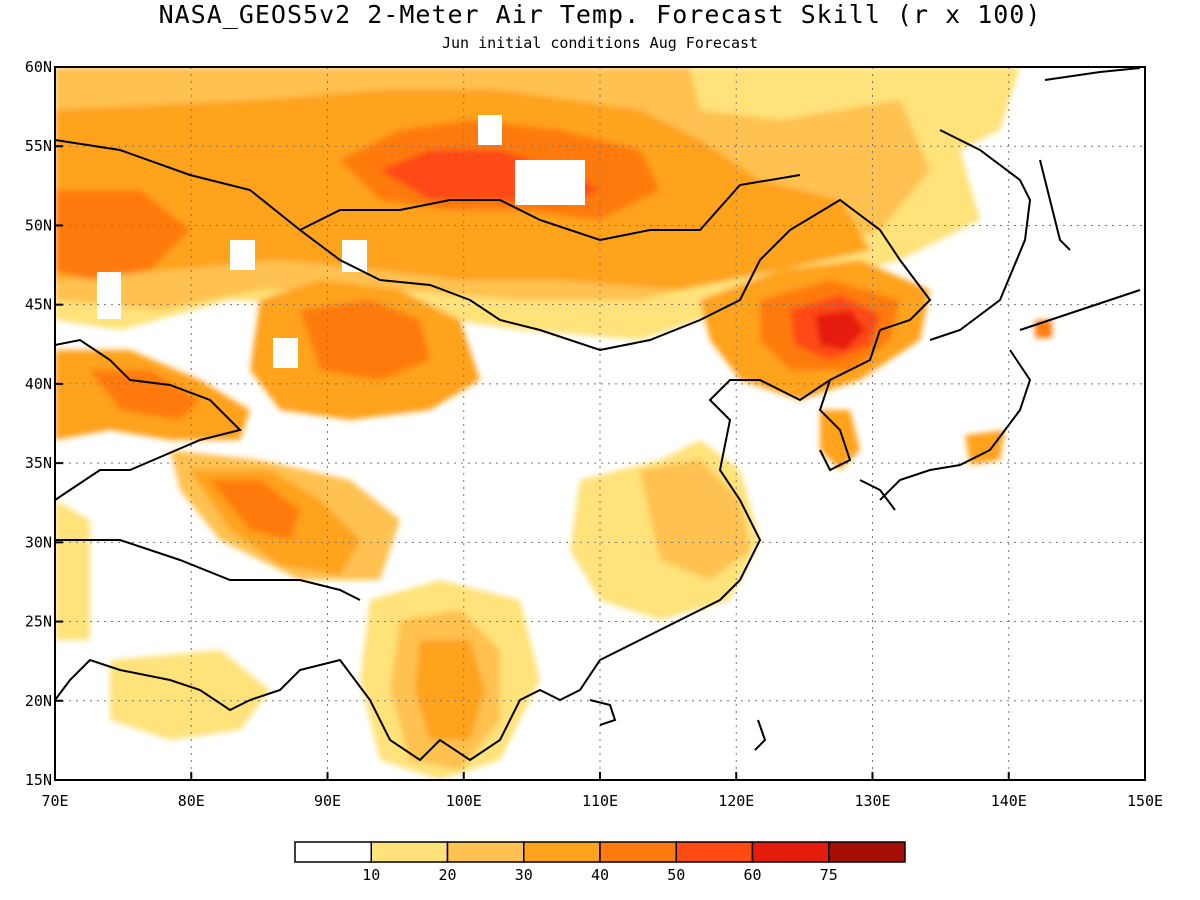 This screenshot has height=900, width=1200. I want to click on lat-tick-label: 35N, so click(38, 463).